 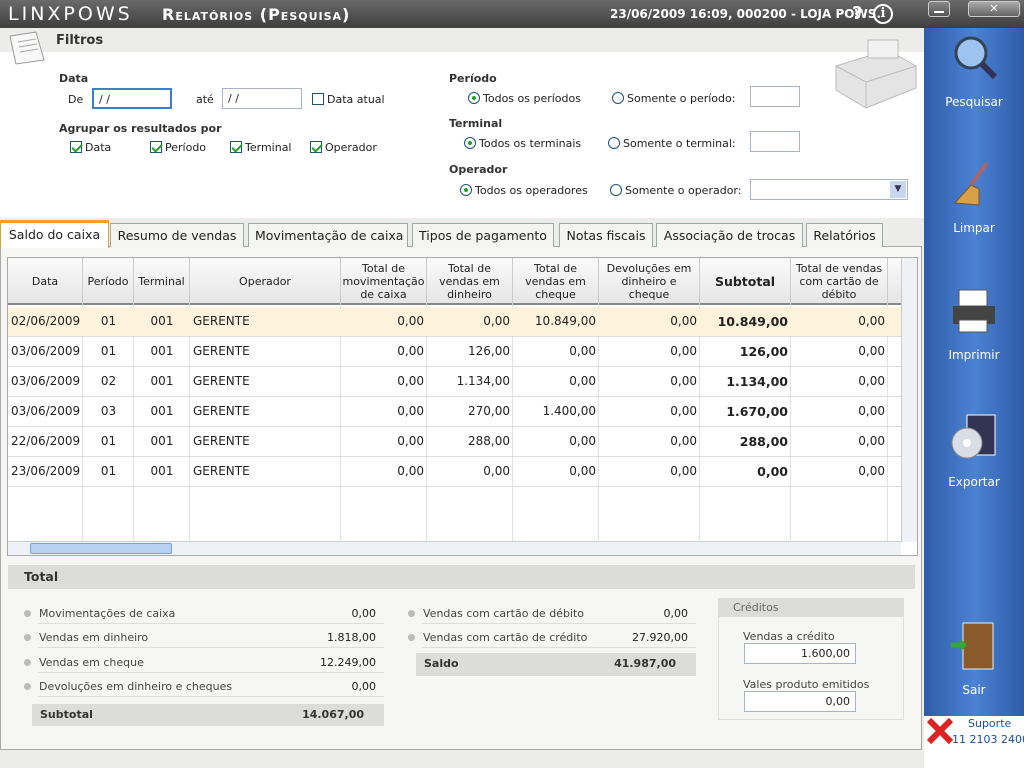 What do you see at coordinates (76, 99) in the screenshot?
I see `date-from-label: De` at bounding box center [76, 99].